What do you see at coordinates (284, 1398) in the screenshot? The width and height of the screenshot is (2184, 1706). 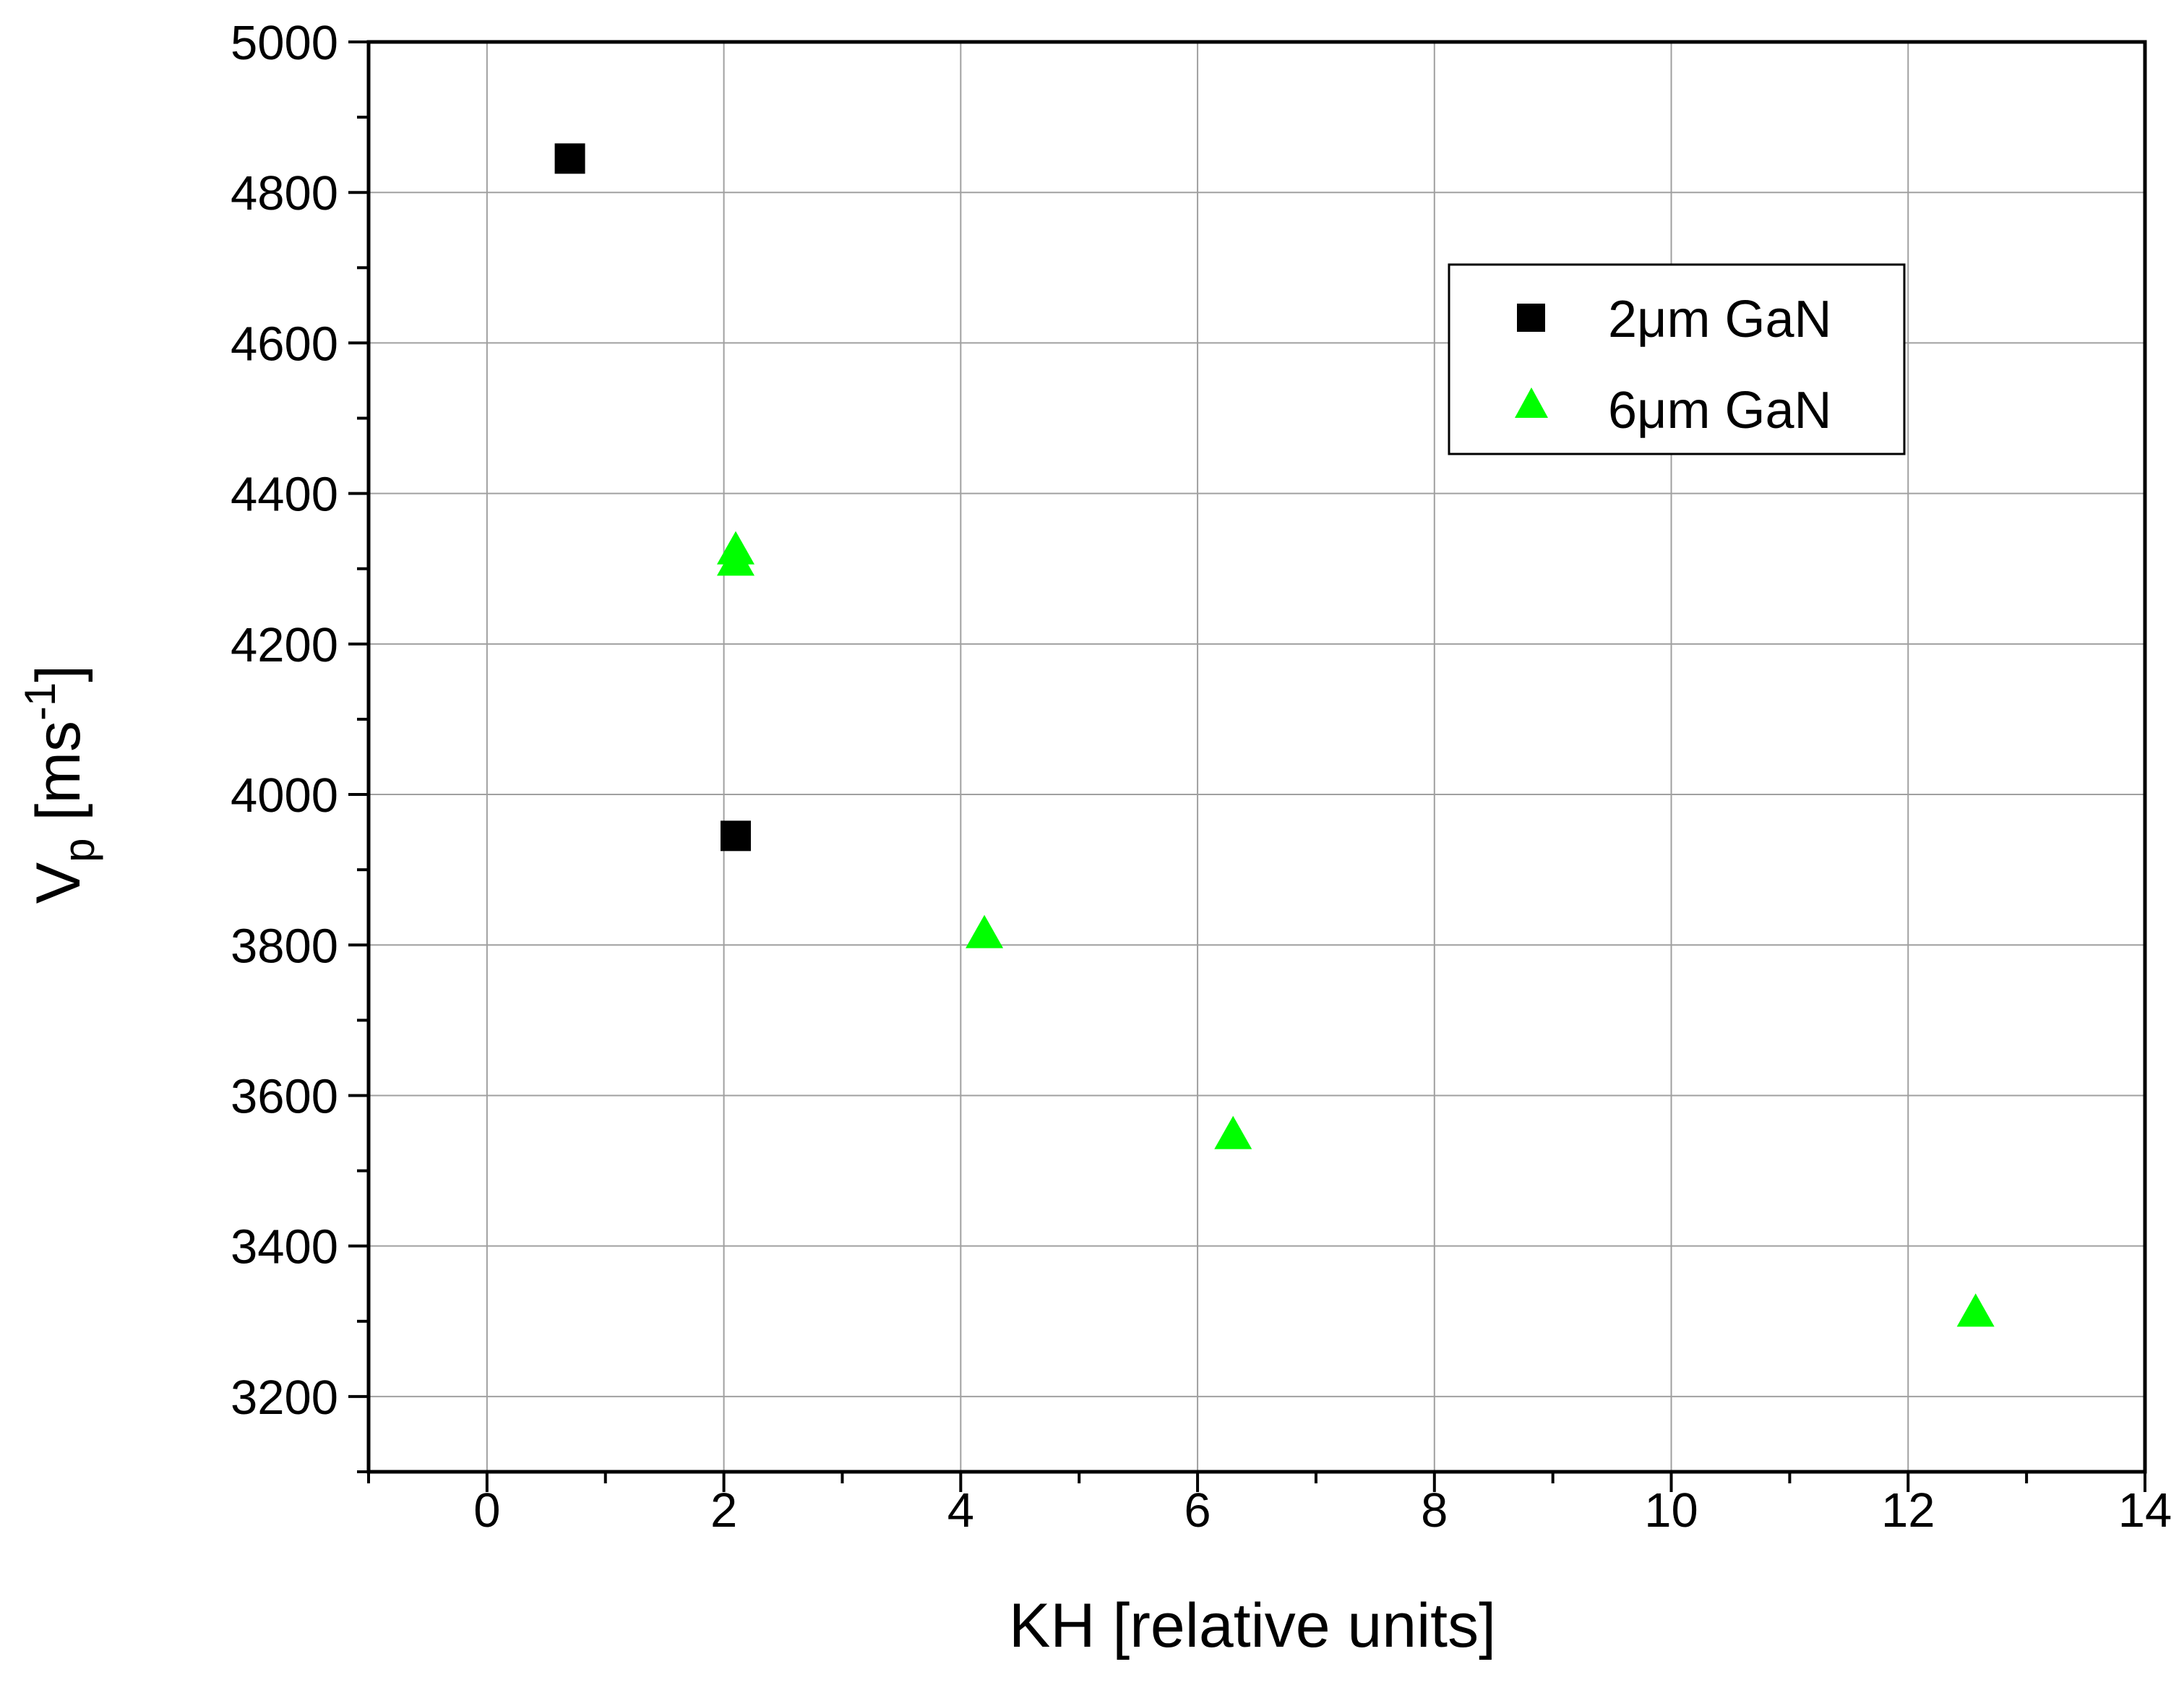 I see `y-tick-label: 3200` at bounding box center [284, 1398].